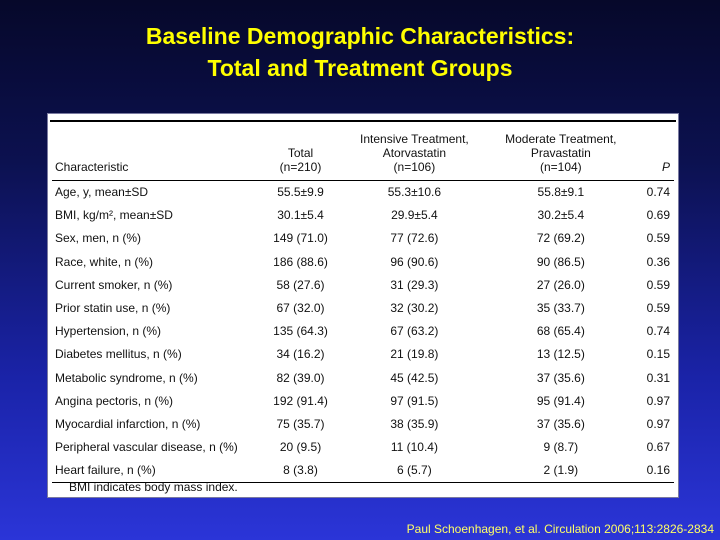  Describe the element at coordinates (114, 284) in the screenshot. I see `cell-characteristic: Current smoker, n (%)` at that location.